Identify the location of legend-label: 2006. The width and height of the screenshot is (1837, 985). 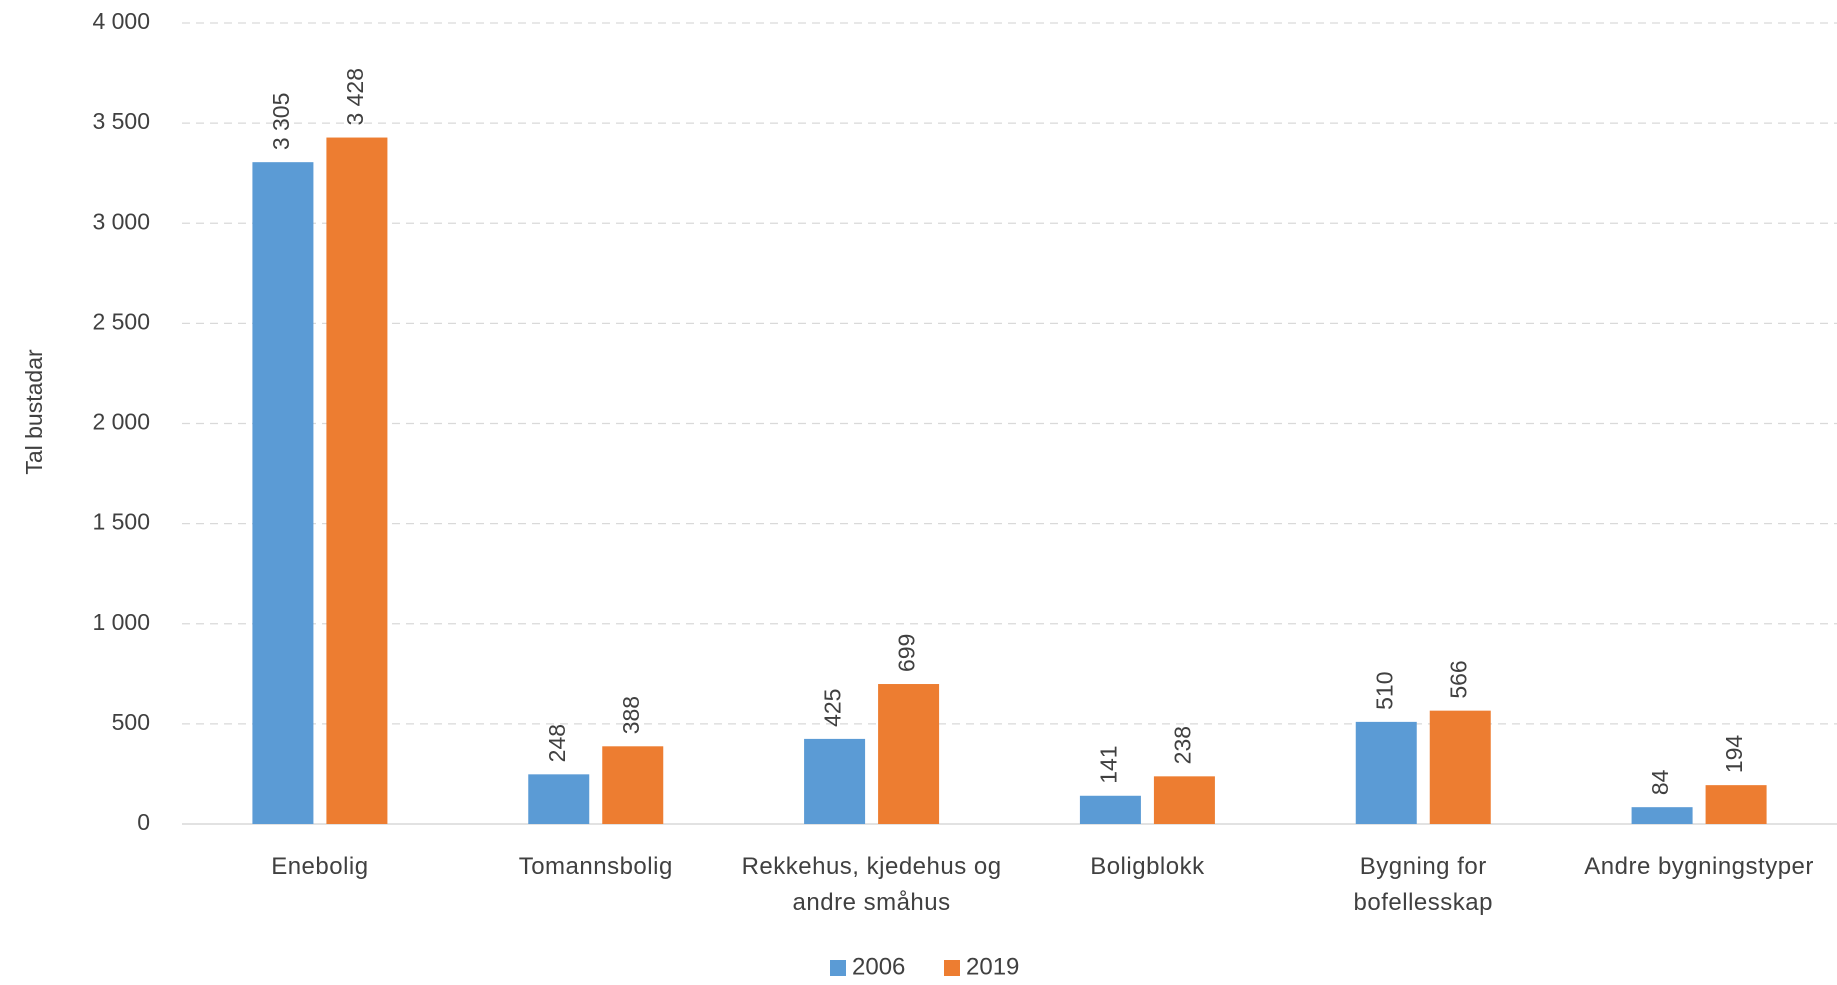
(878, 966).